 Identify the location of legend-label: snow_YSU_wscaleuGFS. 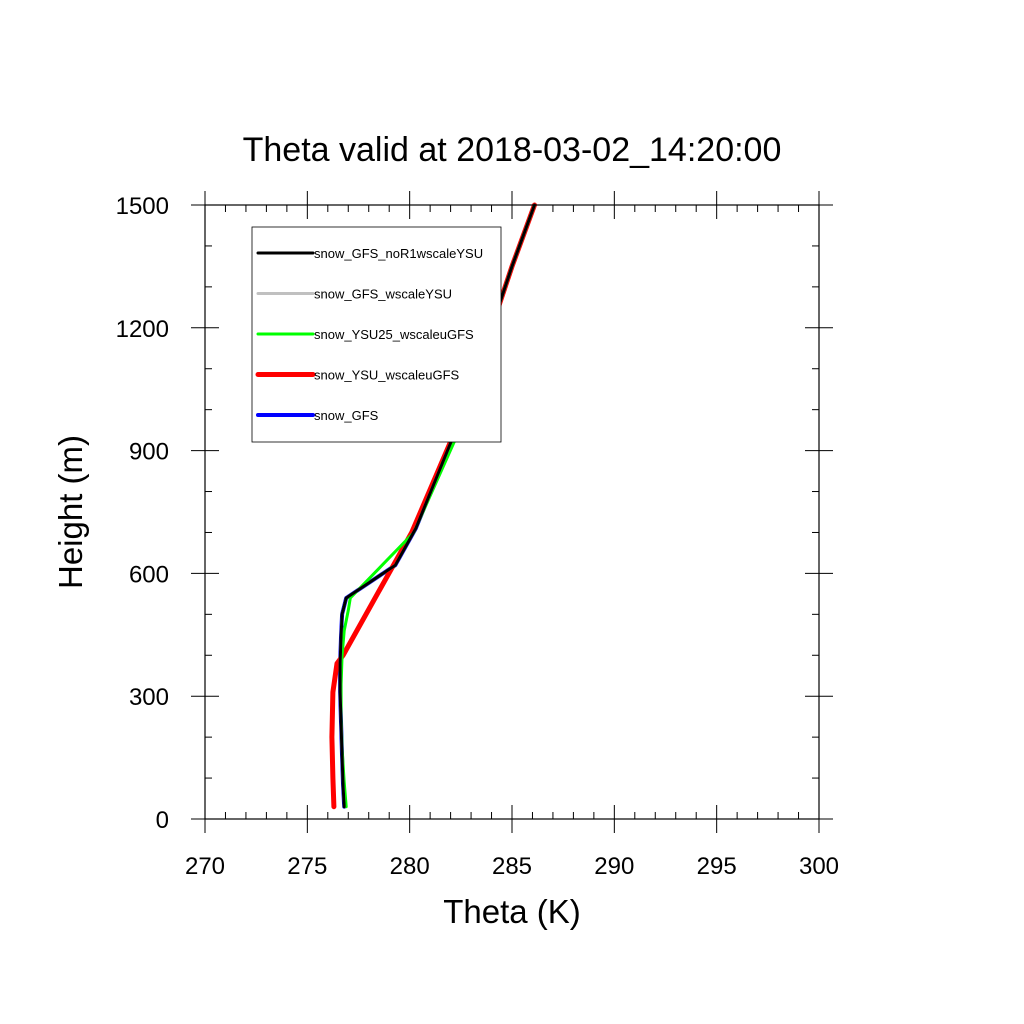
(387, 375).